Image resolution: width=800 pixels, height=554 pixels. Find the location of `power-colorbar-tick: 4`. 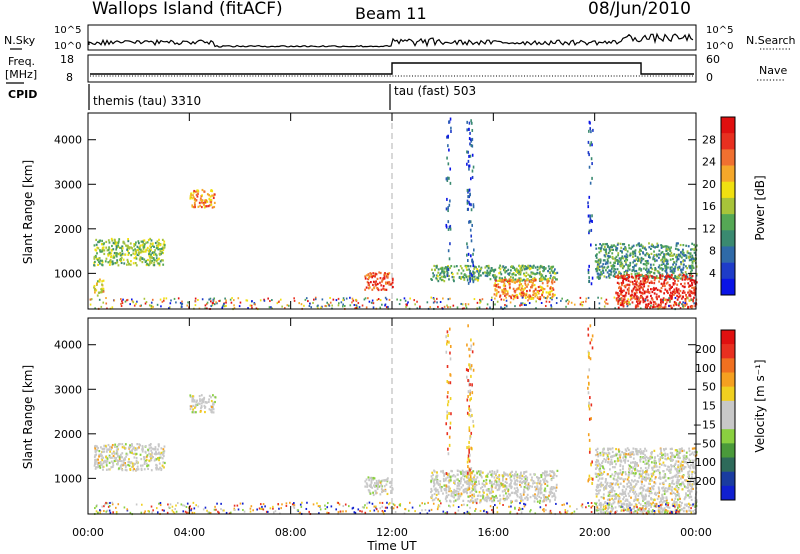

power-colorbar-tick: 4 is located at coordinates (712, 273).